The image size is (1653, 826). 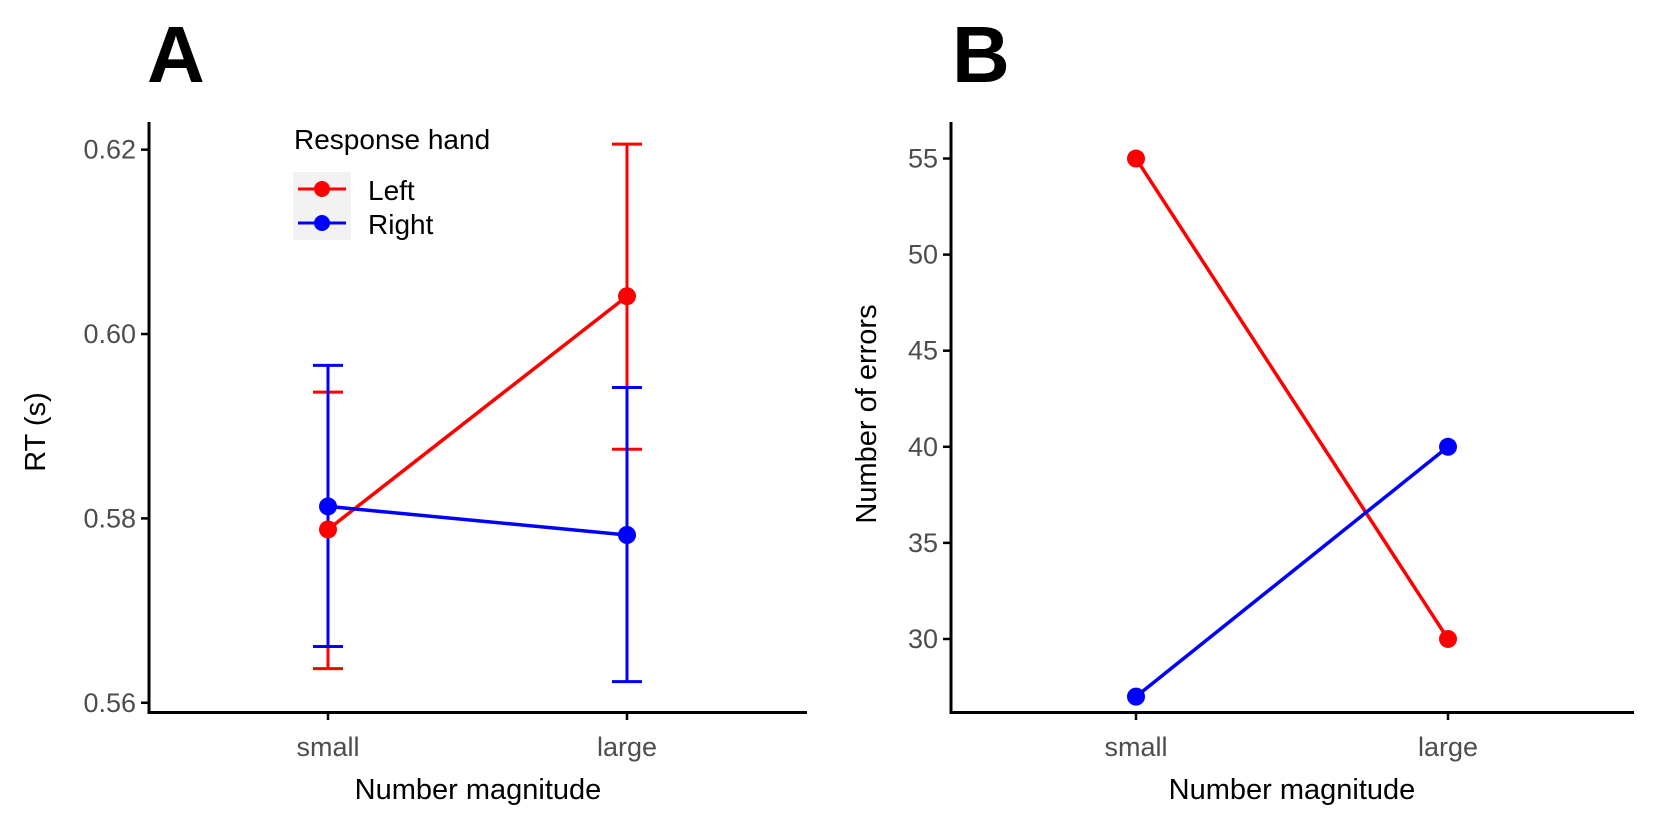 I want to click on panel-b-y-tick-label: 45, so click(x=923, y=351).